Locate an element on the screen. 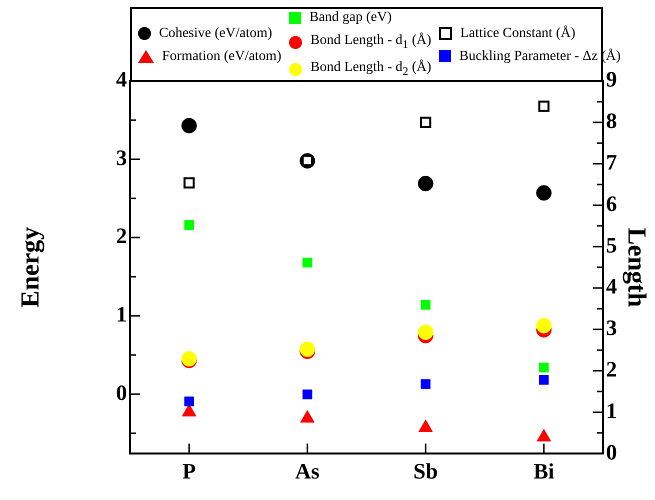  x-tick-label: As is located at coordinates (307, 471).